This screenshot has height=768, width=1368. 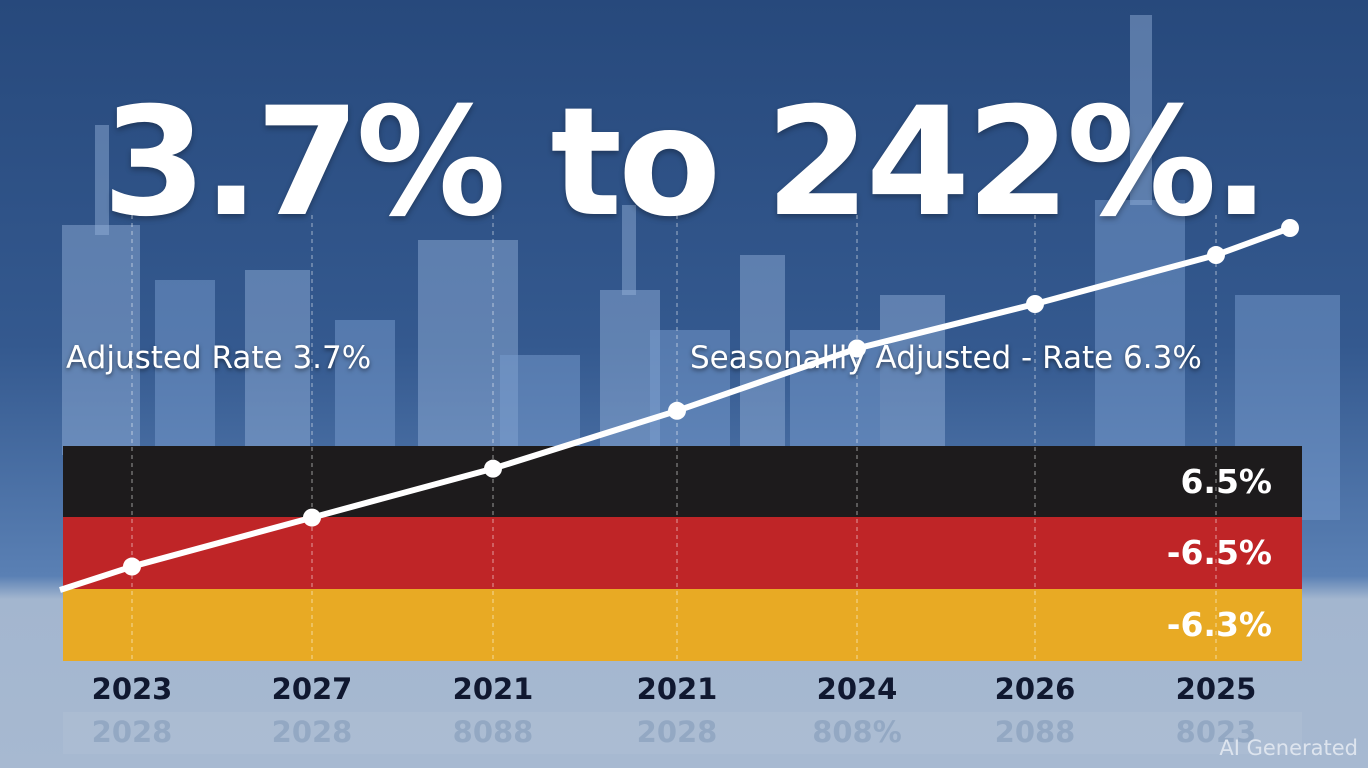 I want to click on x-tick-reflection: 2088, so click(x=1035, y=732).